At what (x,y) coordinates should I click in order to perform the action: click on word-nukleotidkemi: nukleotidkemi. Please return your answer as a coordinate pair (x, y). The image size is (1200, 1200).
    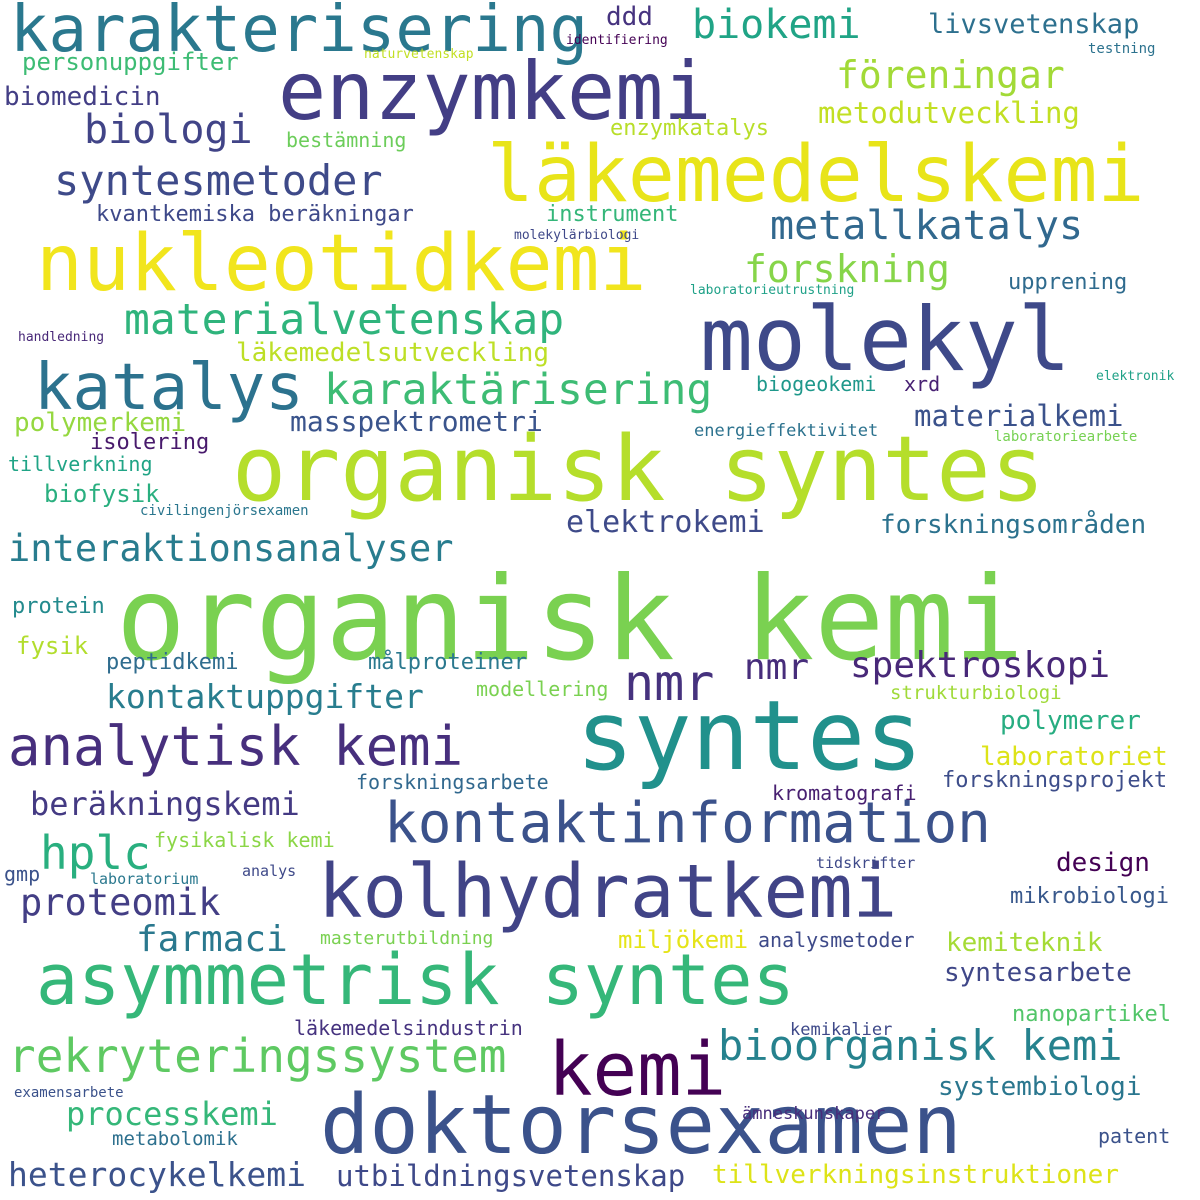
    Looking at the image, I should click on (341, 264).